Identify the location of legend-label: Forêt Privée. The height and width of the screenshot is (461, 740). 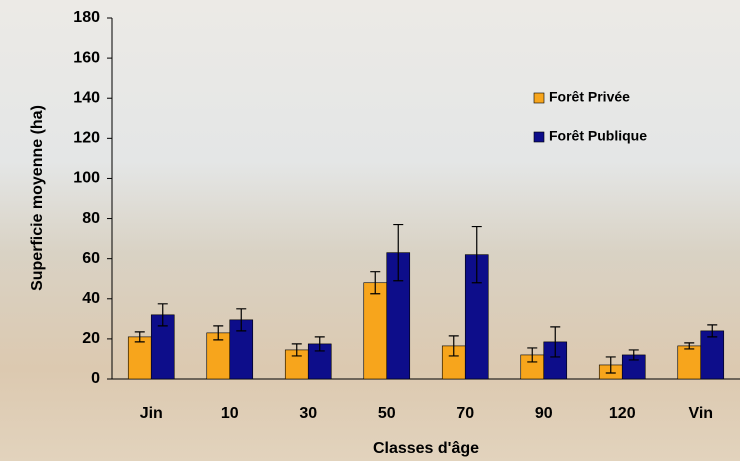
(589, 97).